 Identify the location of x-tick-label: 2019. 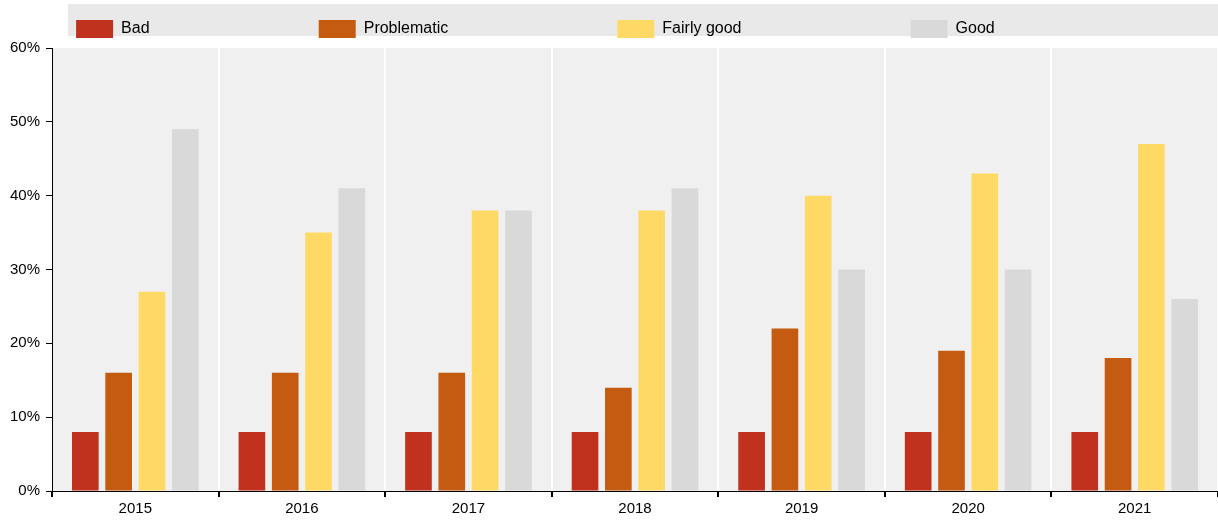
(801, 508).